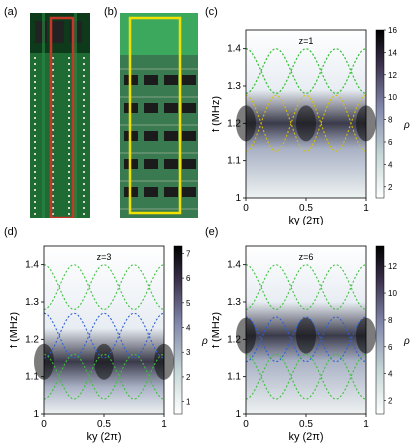 The image size is (411, 445). What do you see at coordinates (305, 437) in the screenshot?
I see `x-axis-label-e: ky (2π)` at bounding box center [305, 437].